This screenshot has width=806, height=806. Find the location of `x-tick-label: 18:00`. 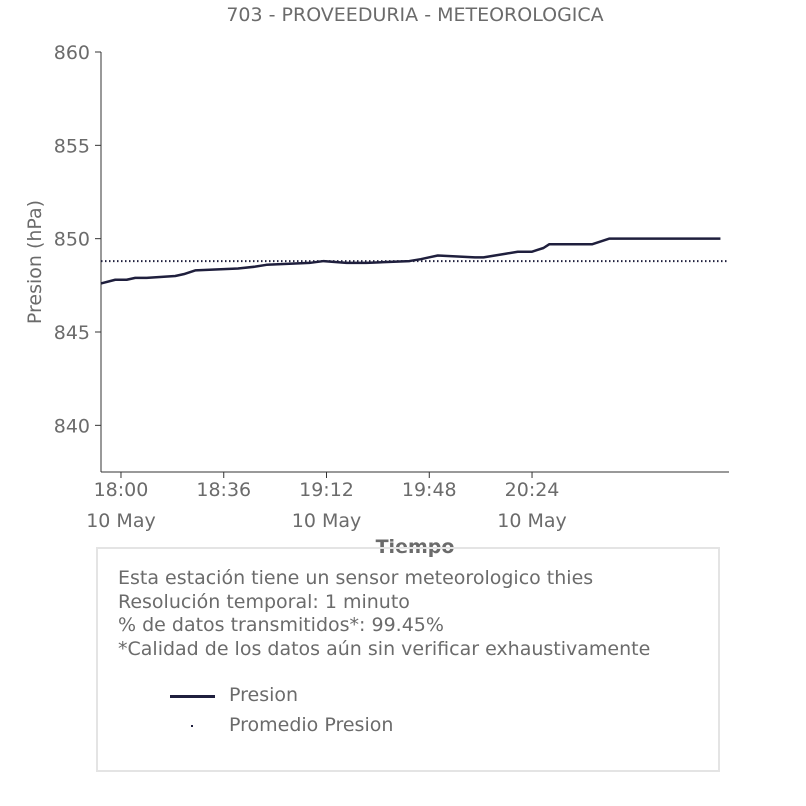

x-tick-label: 18:00 is located at coordinates (121, 490).